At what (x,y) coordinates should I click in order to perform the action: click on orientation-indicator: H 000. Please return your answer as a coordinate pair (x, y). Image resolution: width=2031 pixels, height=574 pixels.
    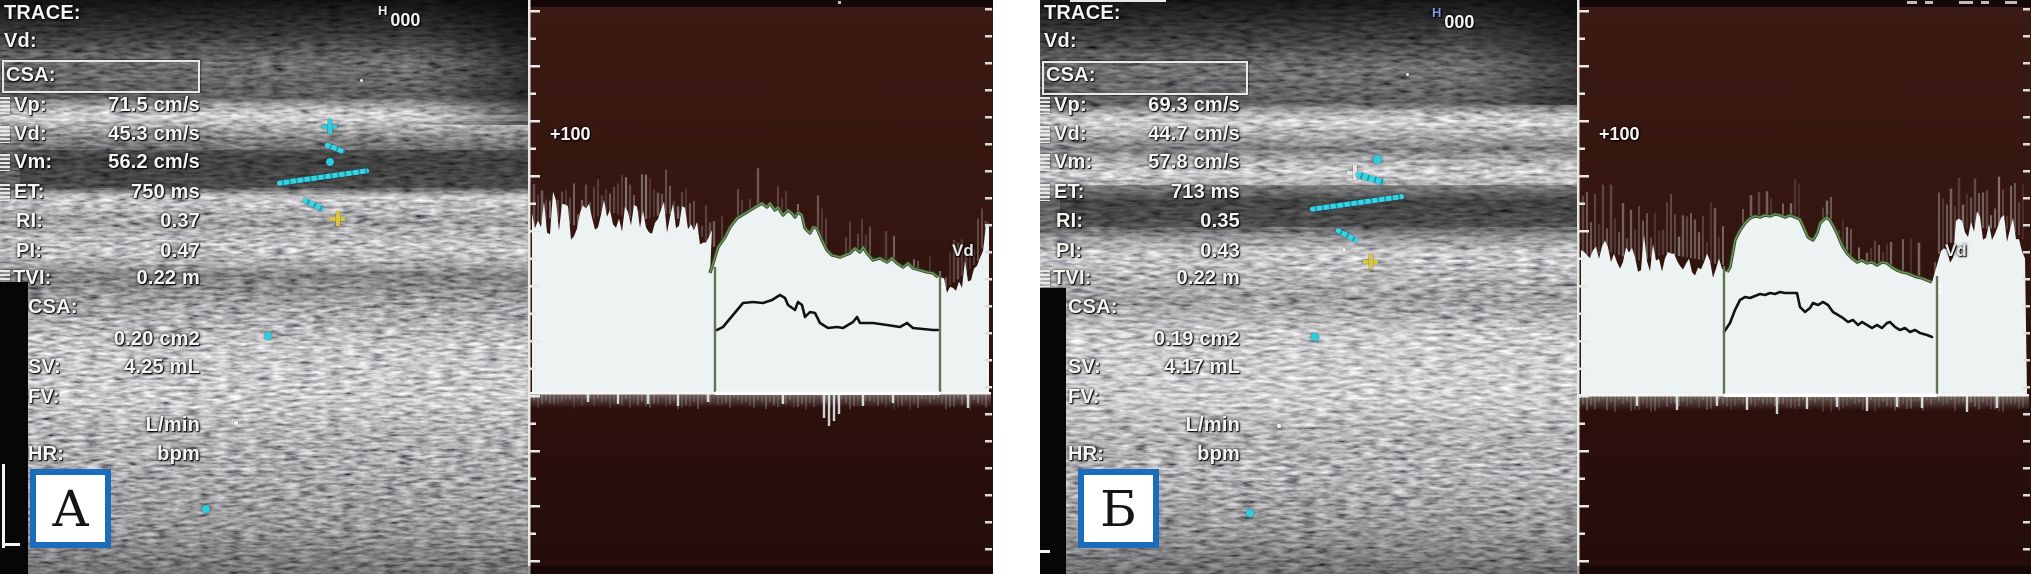
    Looking at the image, I should click on (1453, 19).